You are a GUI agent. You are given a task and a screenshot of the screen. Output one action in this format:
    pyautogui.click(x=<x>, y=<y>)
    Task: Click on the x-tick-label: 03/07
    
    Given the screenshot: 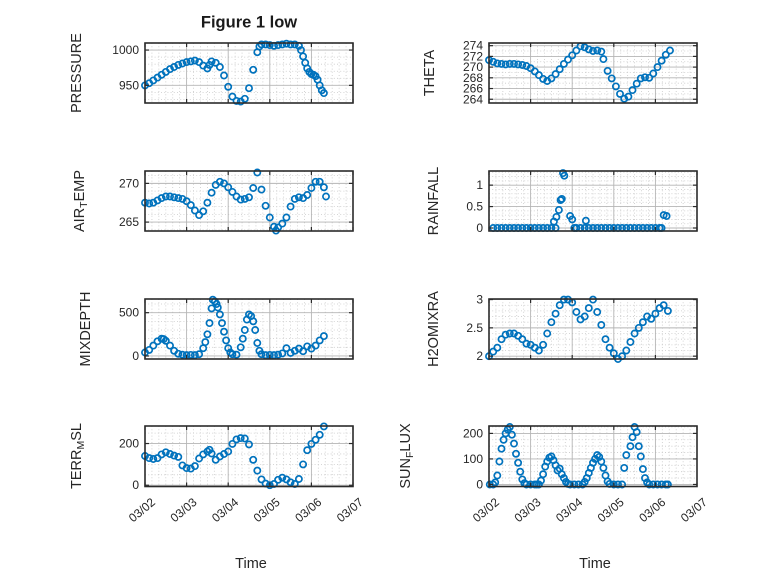 What is the action you would take?
    pyautogui.click(x=350, y=510)
    